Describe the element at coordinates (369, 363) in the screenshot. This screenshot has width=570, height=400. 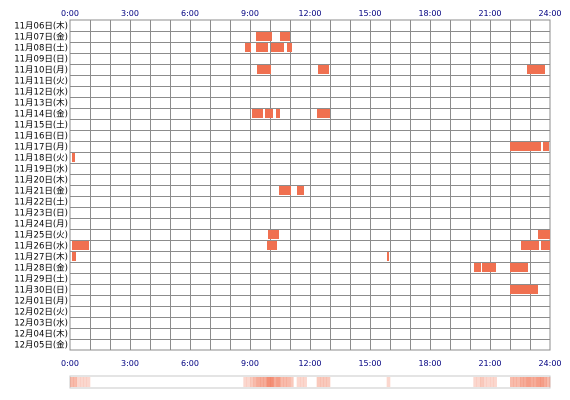
I see `x-tick-label-bottom: 15:00` at that location.